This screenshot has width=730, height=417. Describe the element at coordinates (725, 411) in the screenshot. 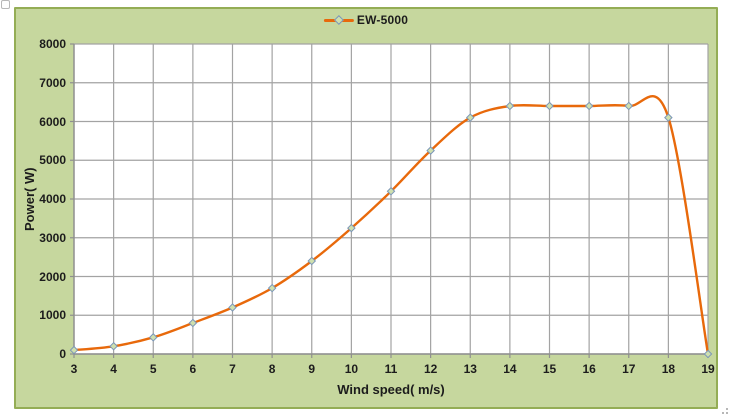

I see `resize-handle` at that location.